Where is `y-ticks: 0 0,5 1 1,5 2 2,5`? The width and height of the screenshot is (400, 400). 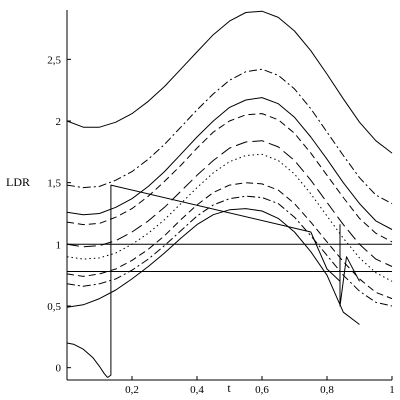 y-ticks: 0 0,5 1 1,5 2 2,5 is located at coordinates (59, 214).